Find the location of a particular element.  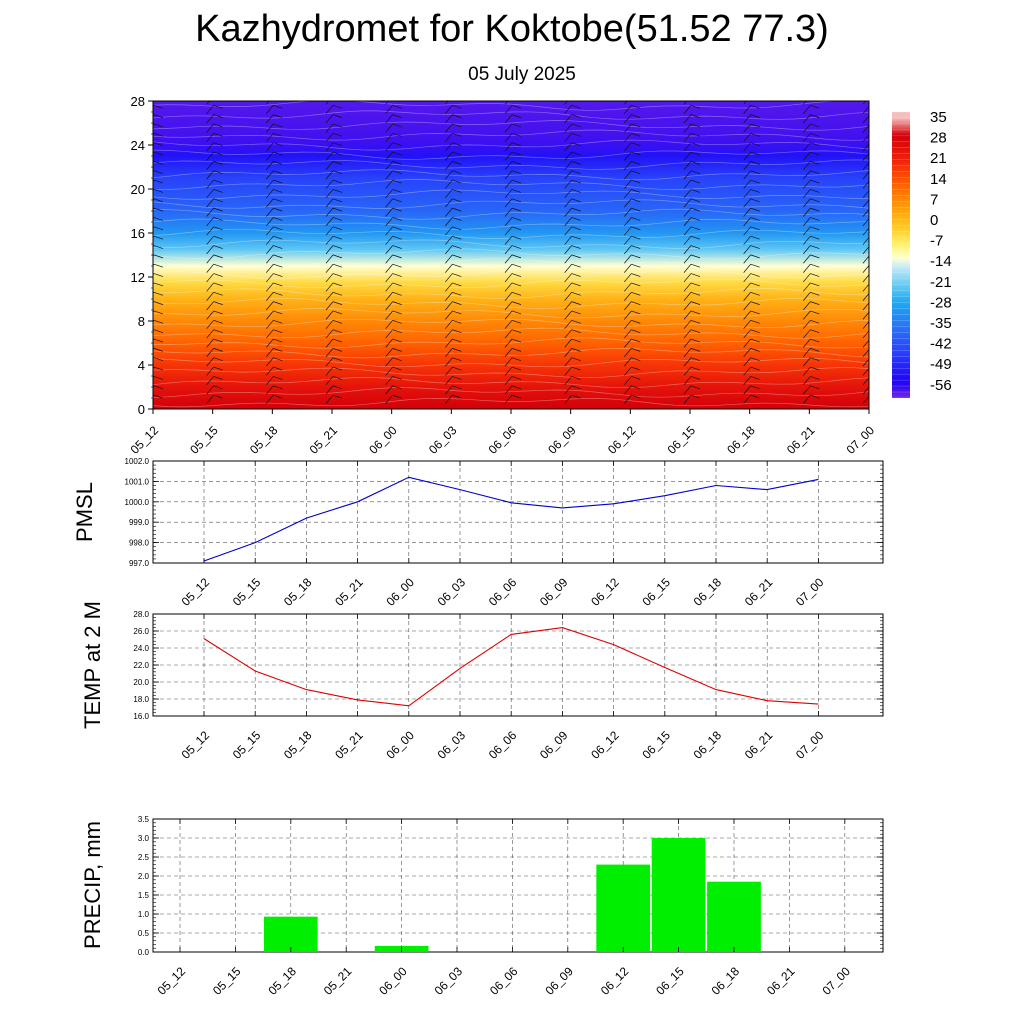

x-tick-label: 06_09 is located at coordinates (554, 745).